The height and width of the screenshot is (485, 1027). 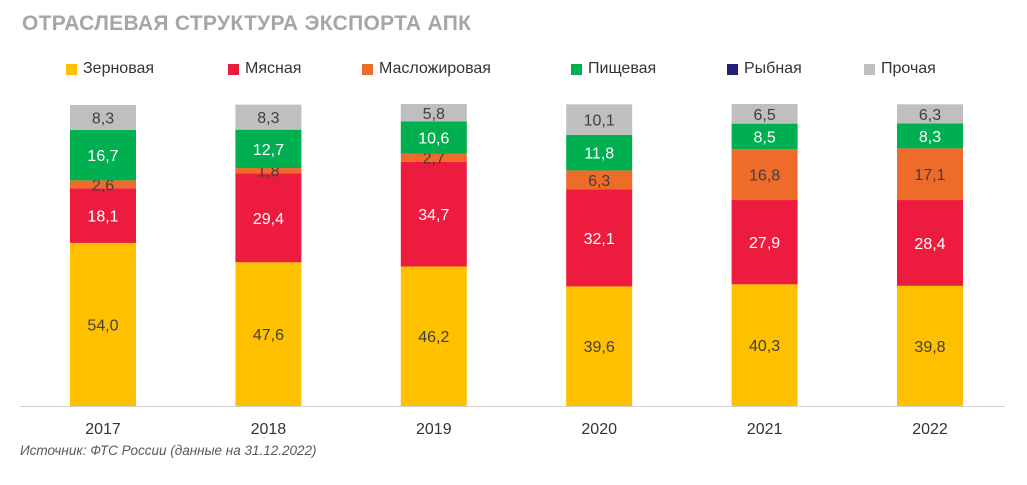 I want to click on data-label: 11,8, so click(x=599, y=154).